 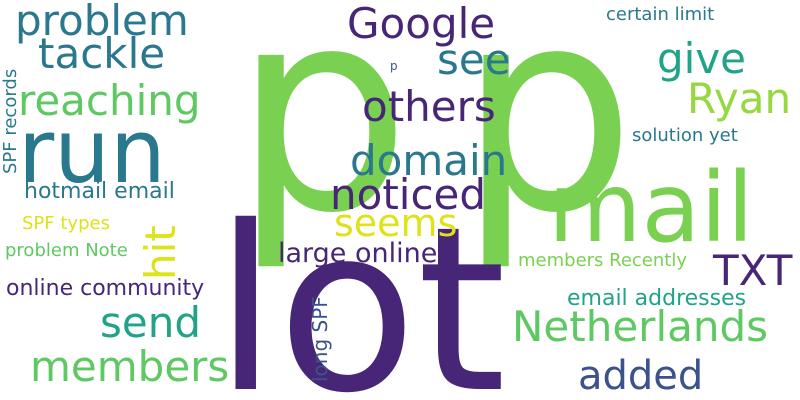 I want to click on word-large-online: large online, so click(x=358, y=253).